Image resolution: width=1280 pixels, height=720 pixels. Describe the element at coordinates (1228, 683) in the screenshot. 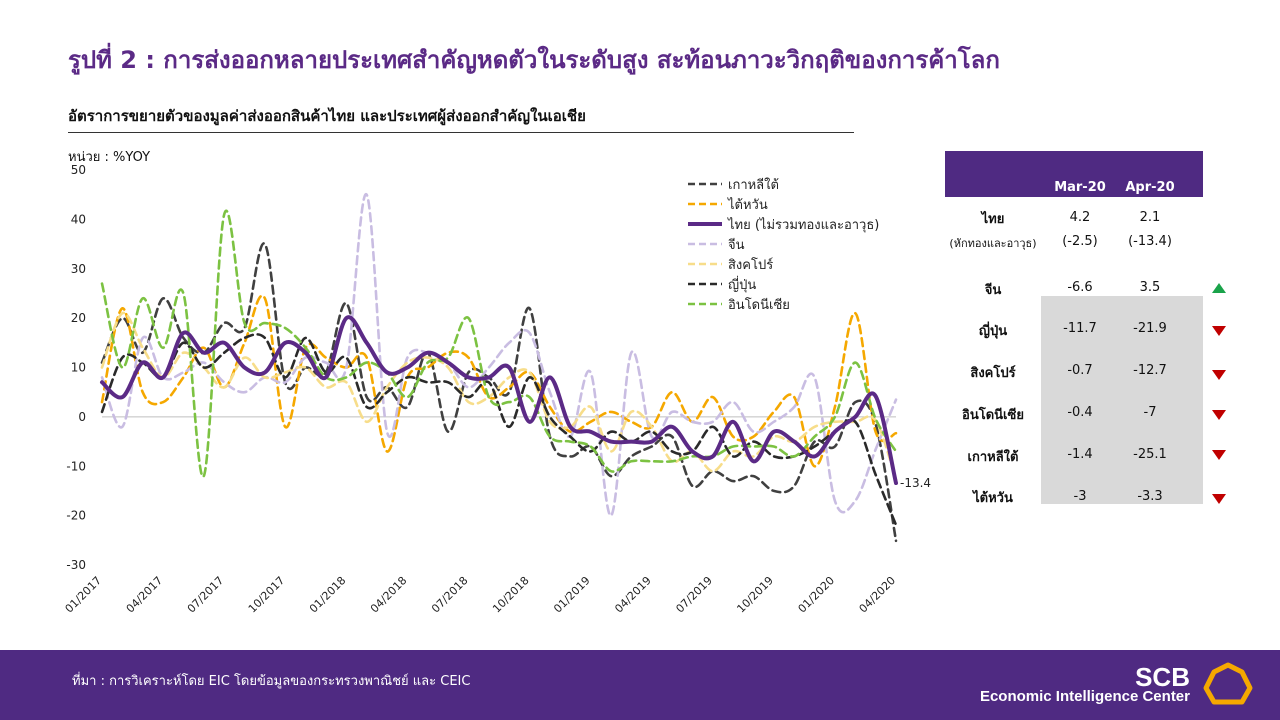

I see `scb-logo-icon` at that location.